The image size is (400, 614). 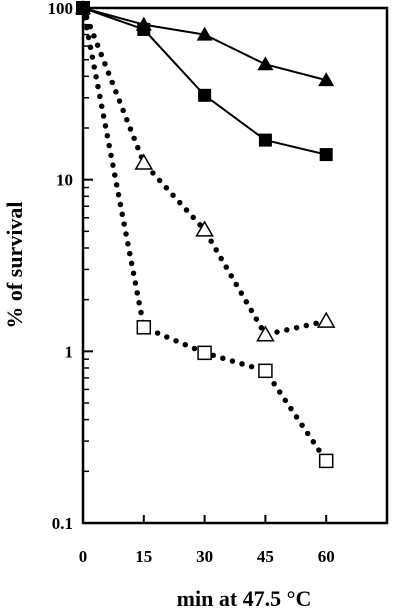 I want to click on x-axis-ticks: 0 15 30 45 60, so click(x=207, y=540).